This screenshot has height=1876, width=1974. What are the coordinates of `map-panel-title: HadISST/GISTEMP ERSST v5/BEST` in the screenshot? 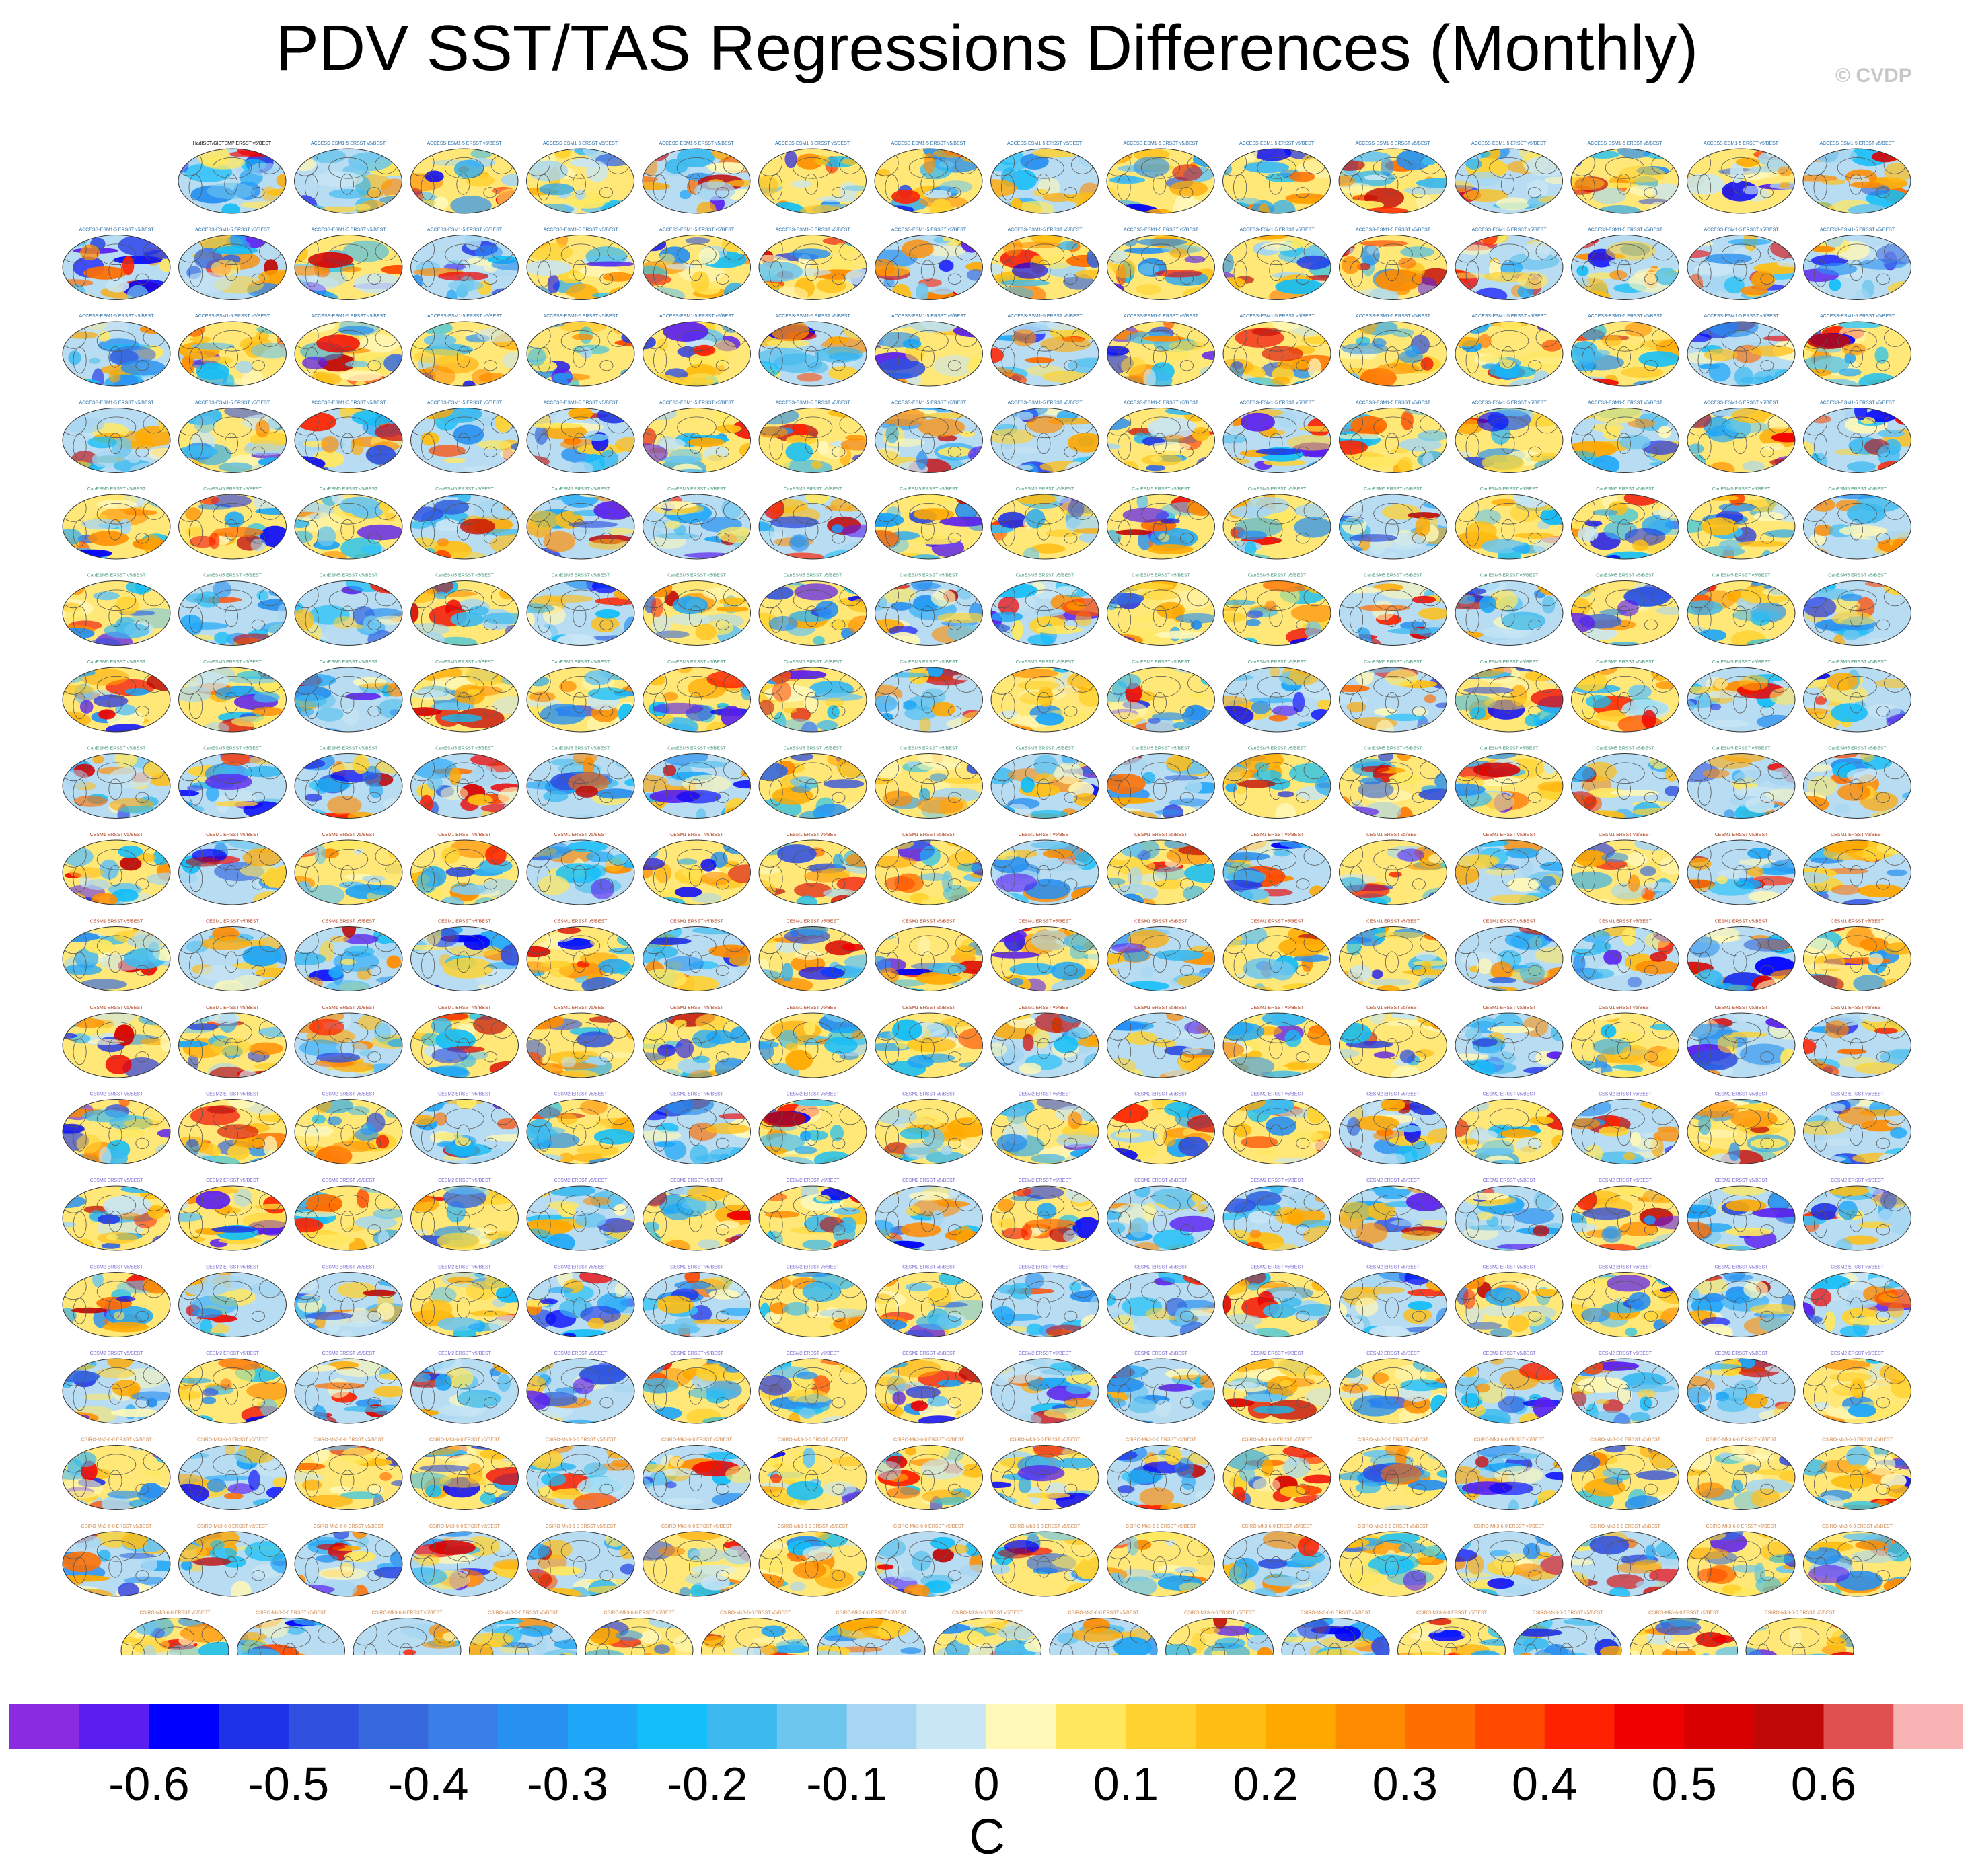 It's located at (232, 143).